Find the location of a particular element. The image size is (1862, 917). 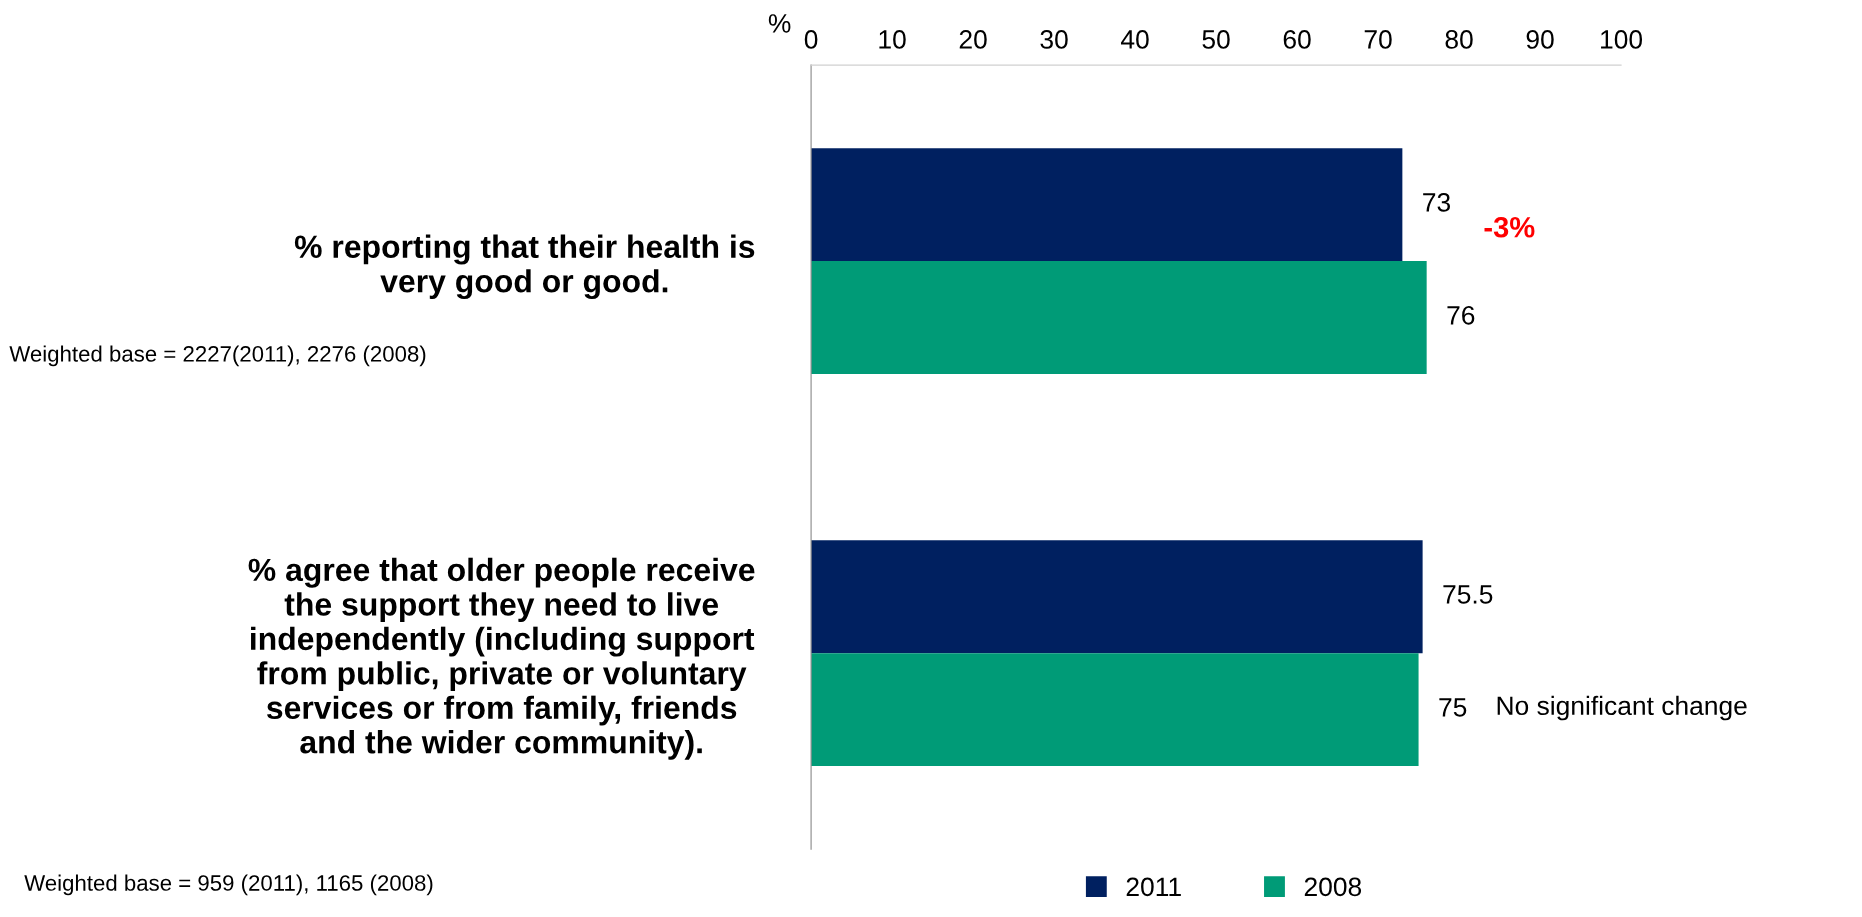

data-label: 75 is located at coordinates (1453, 707).